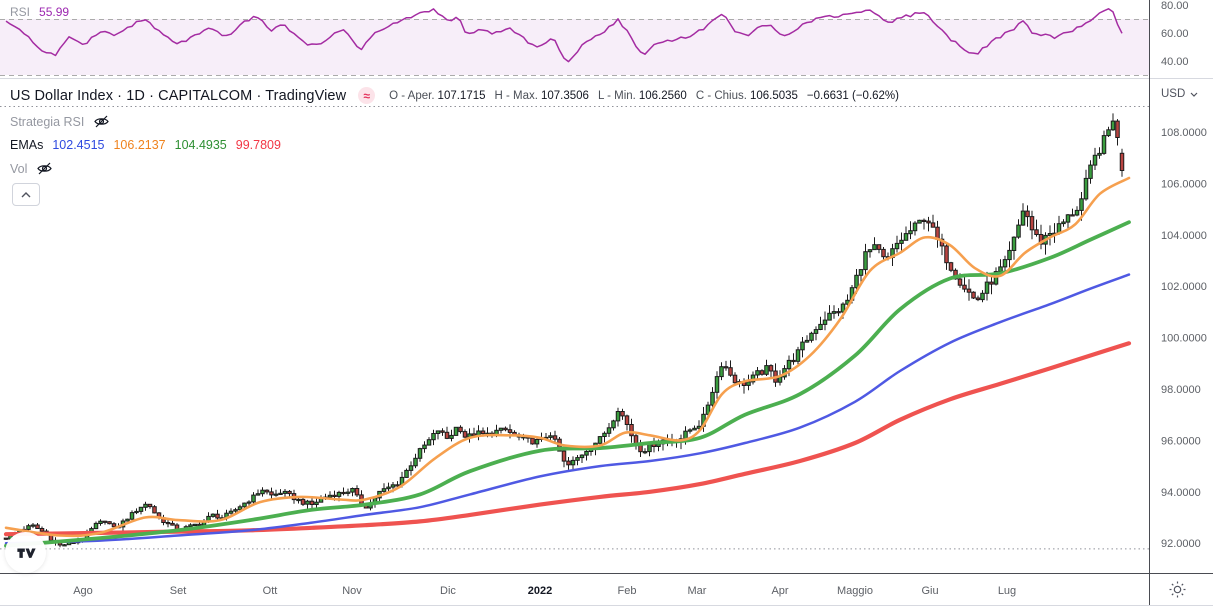  I want to click on rsi-axis-label: 80.00, so click(1175, 6).